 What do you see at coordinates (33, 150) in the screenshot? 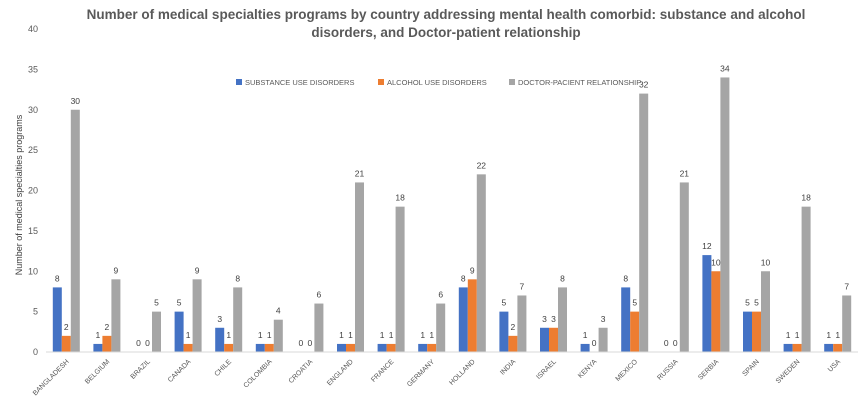
I see `y-tick-label: 25` at bounding box center [33, 150].